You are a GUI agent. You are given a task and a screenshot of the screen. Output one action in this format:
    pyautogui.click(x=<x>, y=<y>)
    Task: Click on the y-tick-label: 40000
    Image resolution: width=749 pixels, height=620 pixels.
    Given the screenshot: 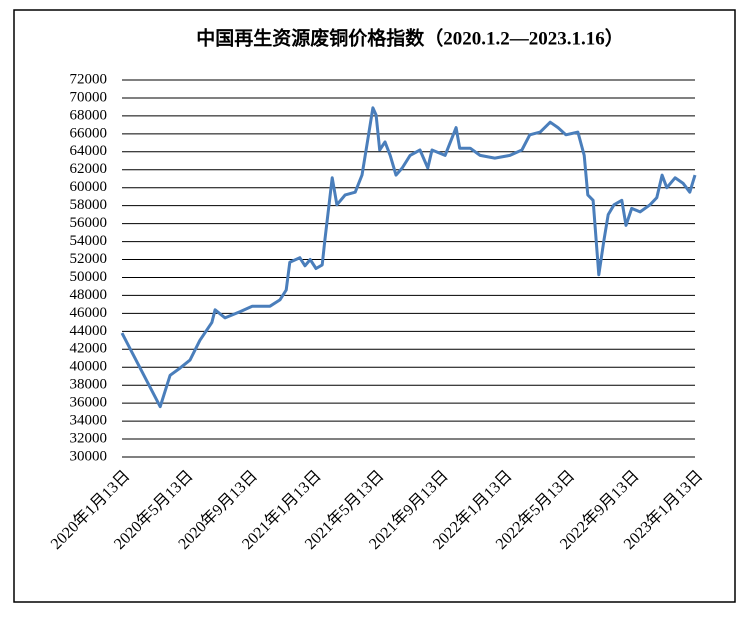 What is the action you would take?
    pyautogui.click(x=89, y=367)
    